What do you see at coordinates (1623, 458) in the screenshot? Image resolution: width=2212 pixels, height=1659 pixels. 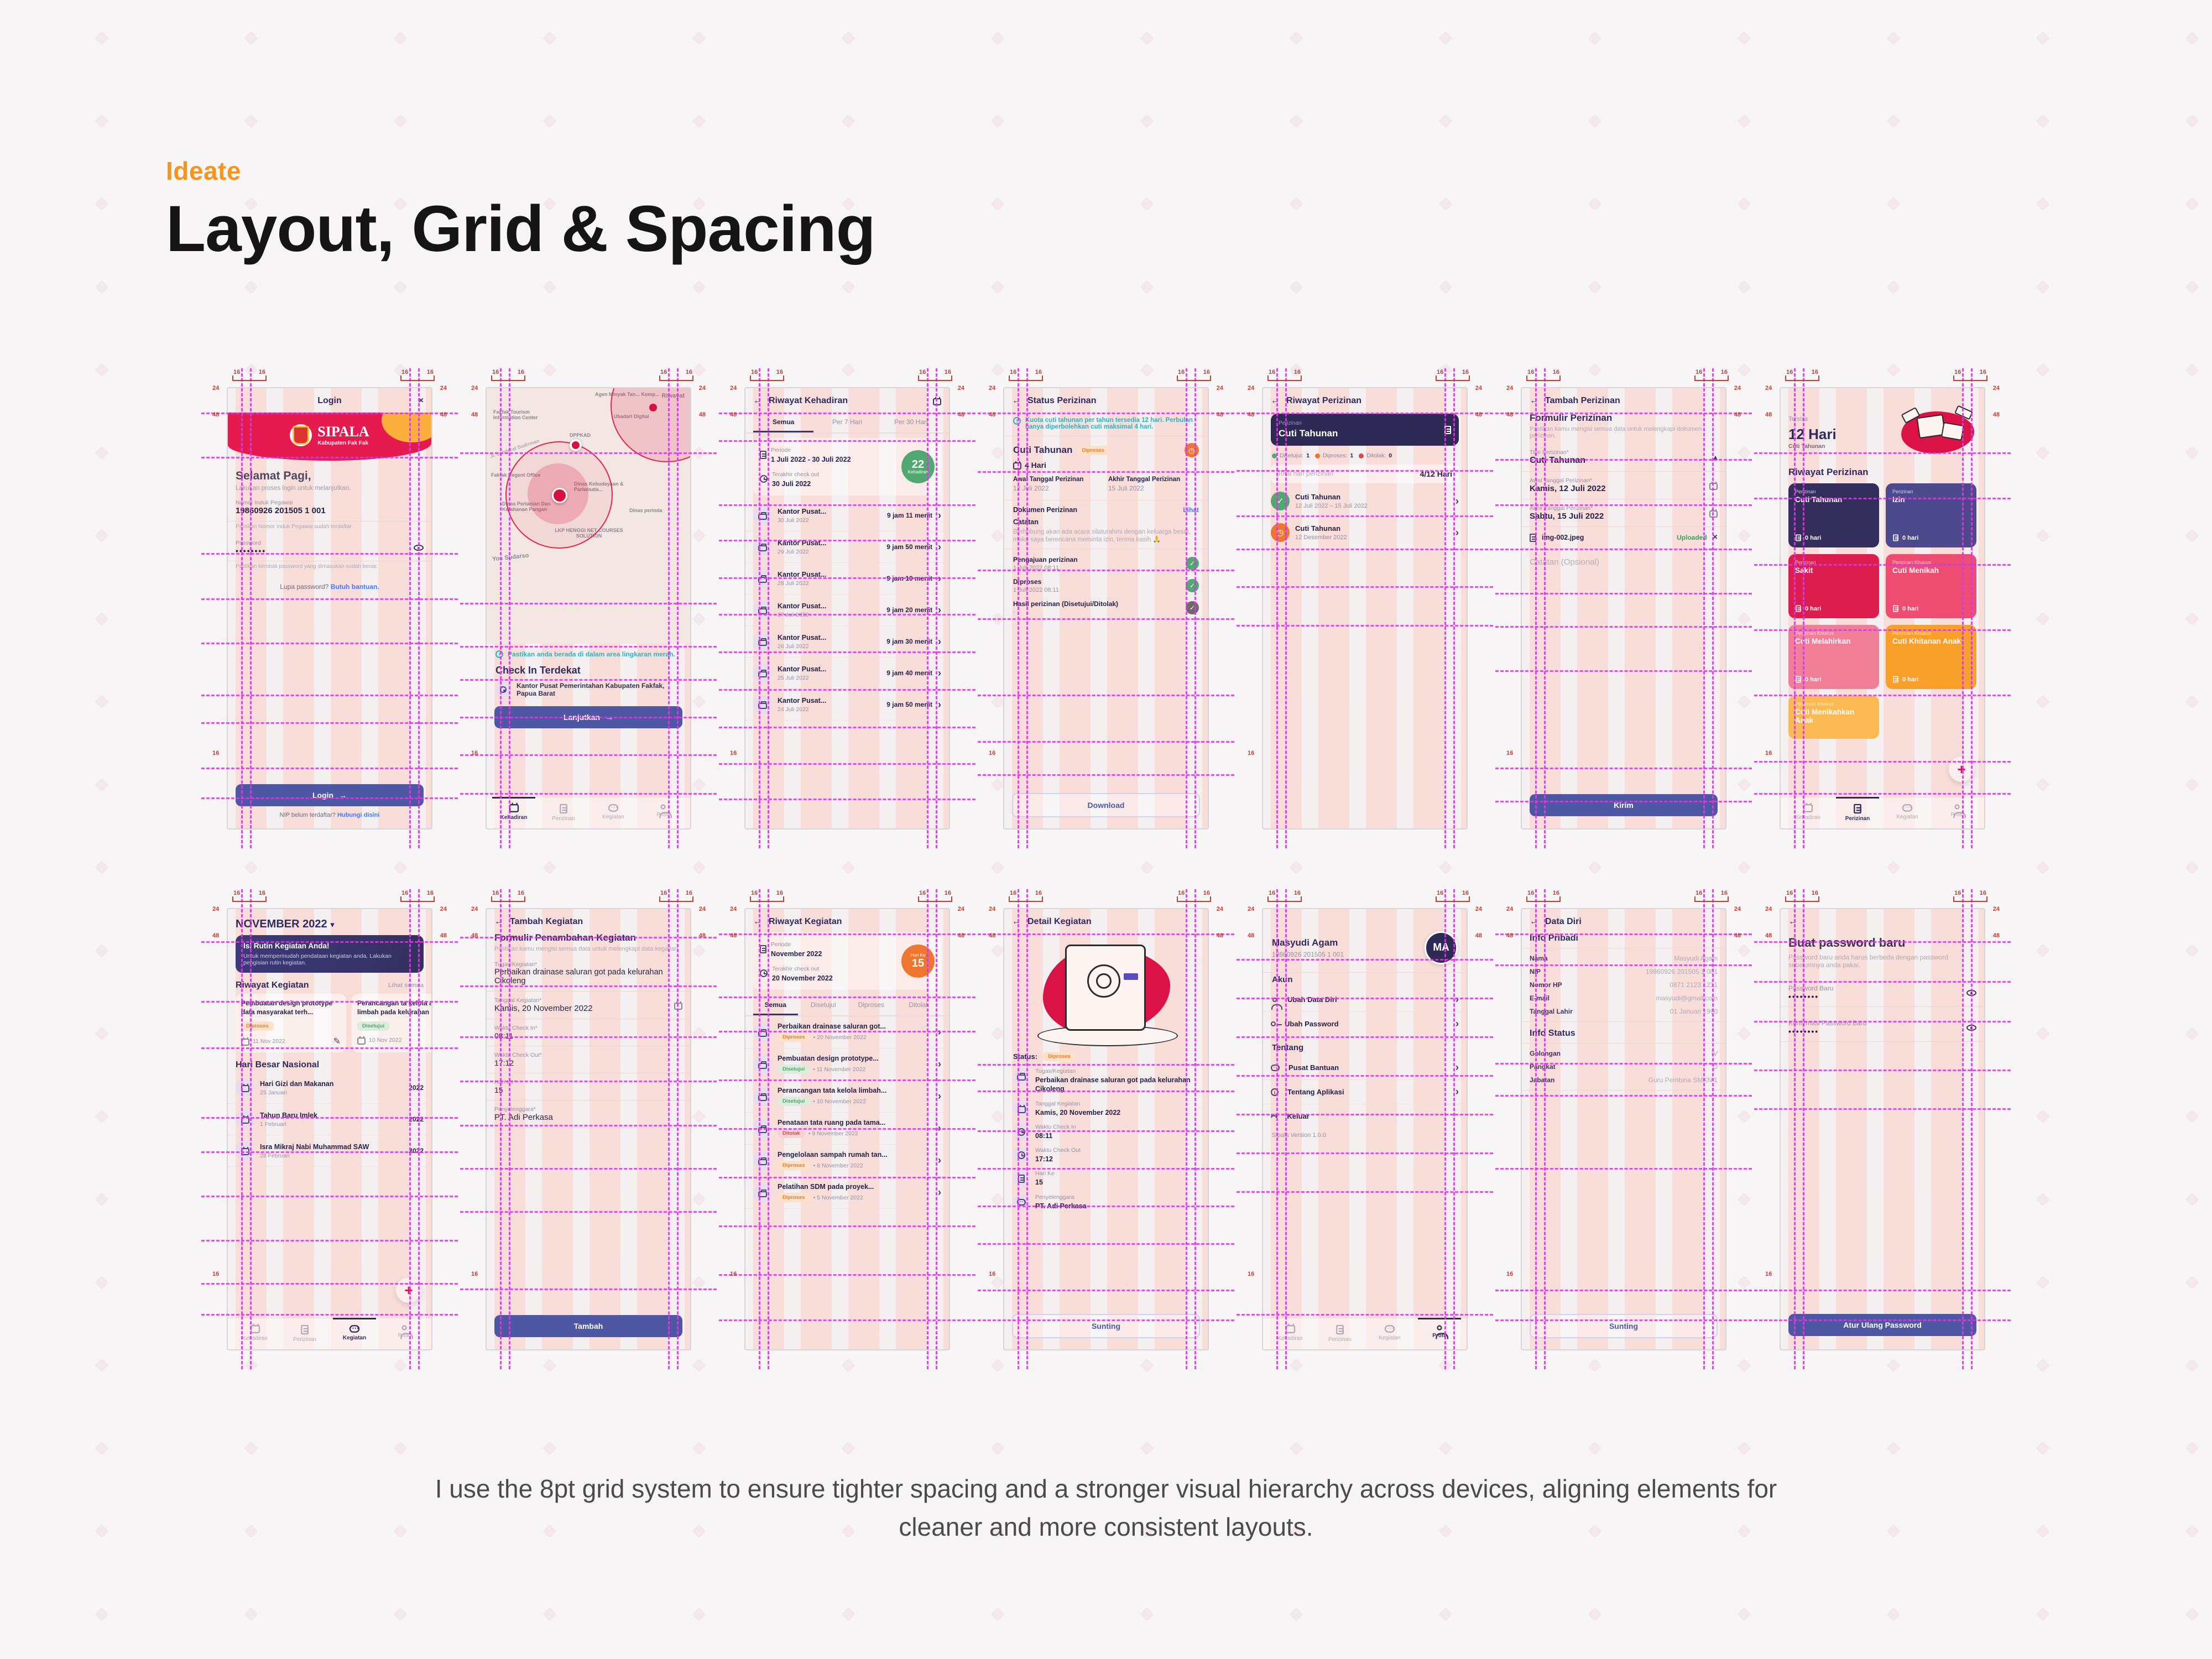 I see `tipe-perizinan-select: Tipe Perizinan* Cuti Tahunan ▴` at bounding box center [1623, 458].